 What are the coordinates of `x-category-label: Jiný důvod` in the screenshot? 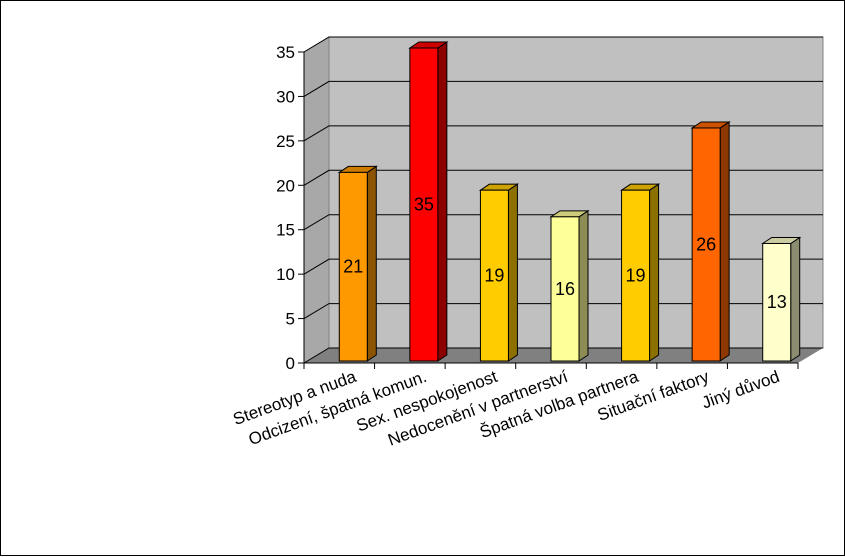 It's located at (740, 390).